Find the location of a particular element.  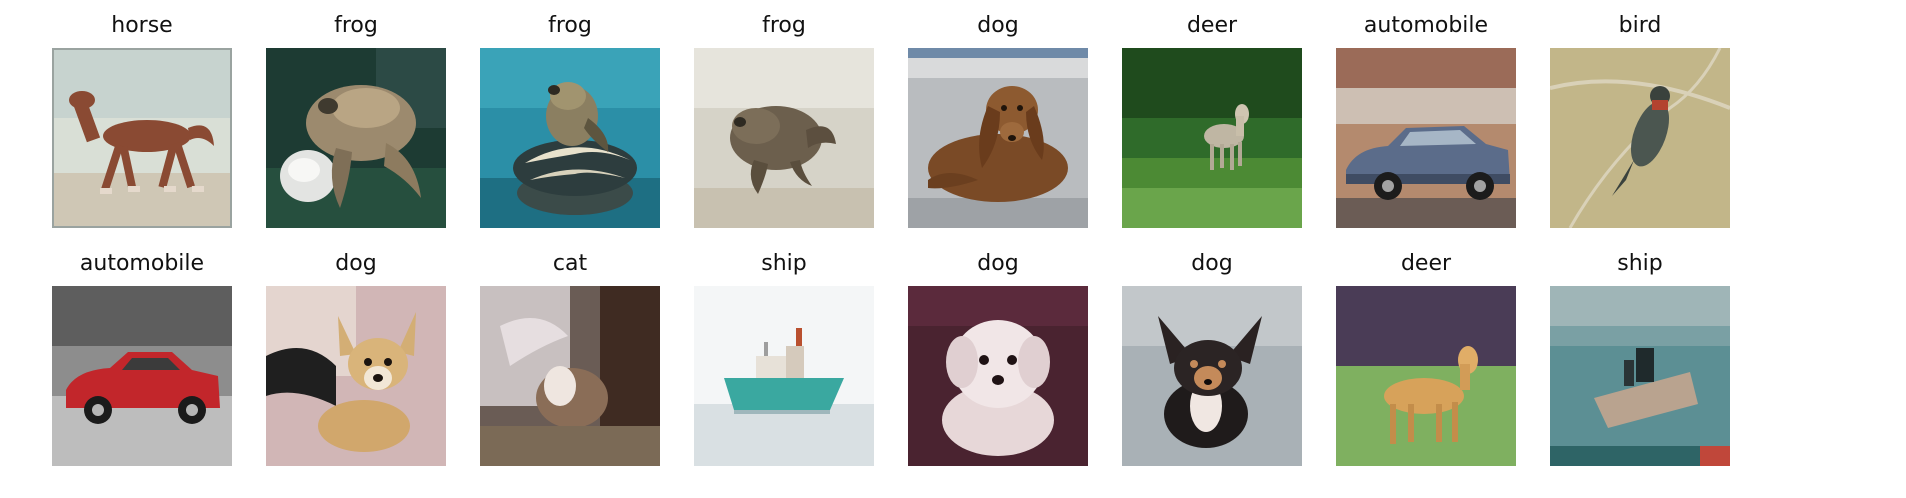

image-cell: cat is located at coordinates (570, 361).